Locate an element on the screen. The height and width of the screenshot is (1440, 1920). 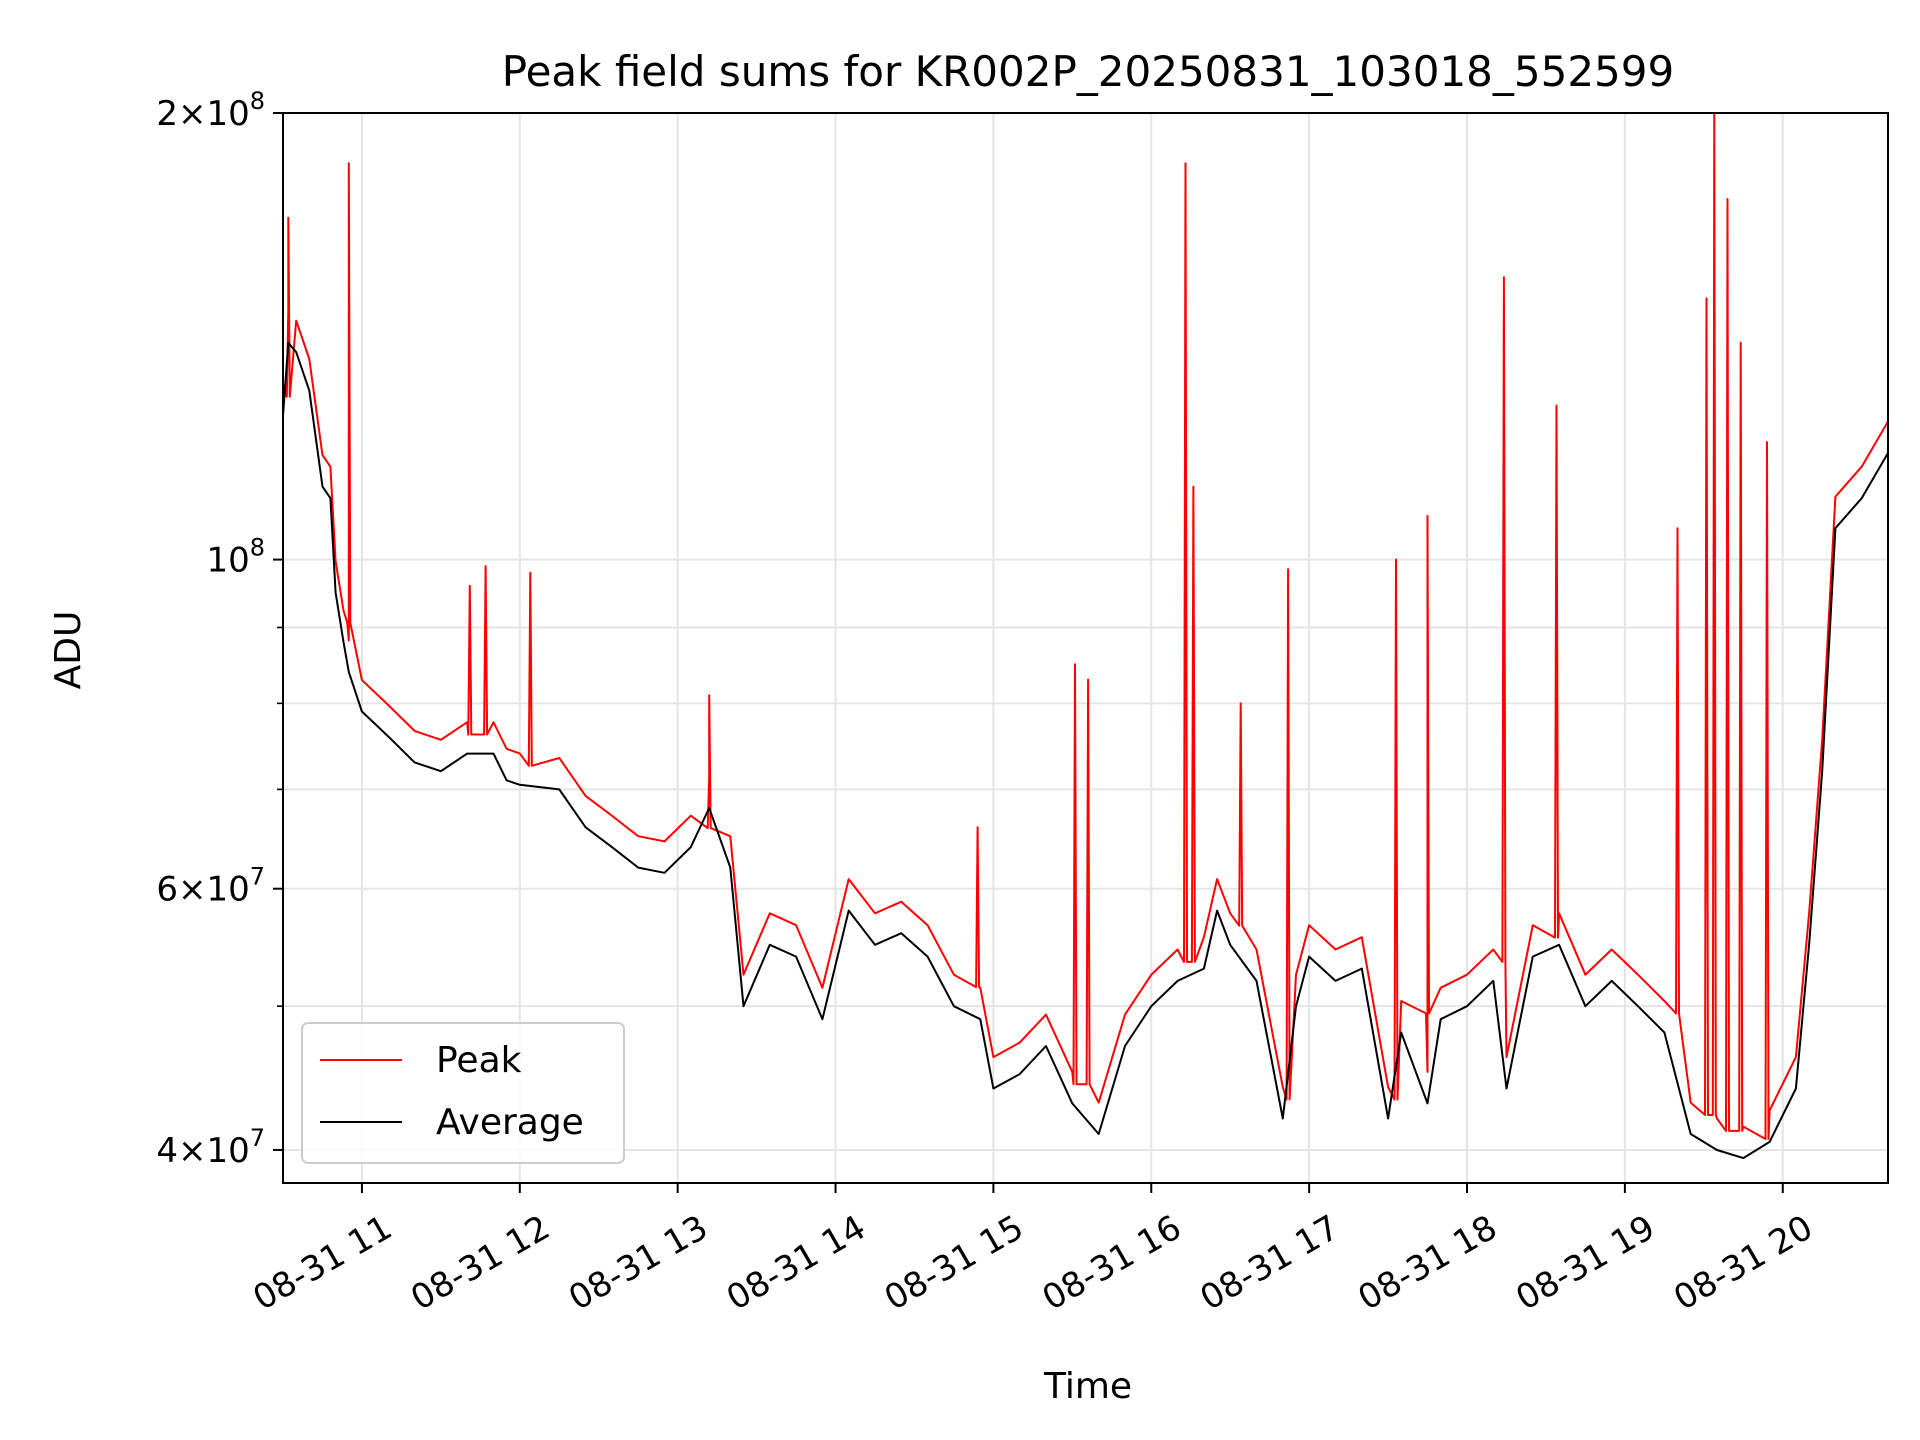
legend: Peak Average is located at coordinates (463, 1093).